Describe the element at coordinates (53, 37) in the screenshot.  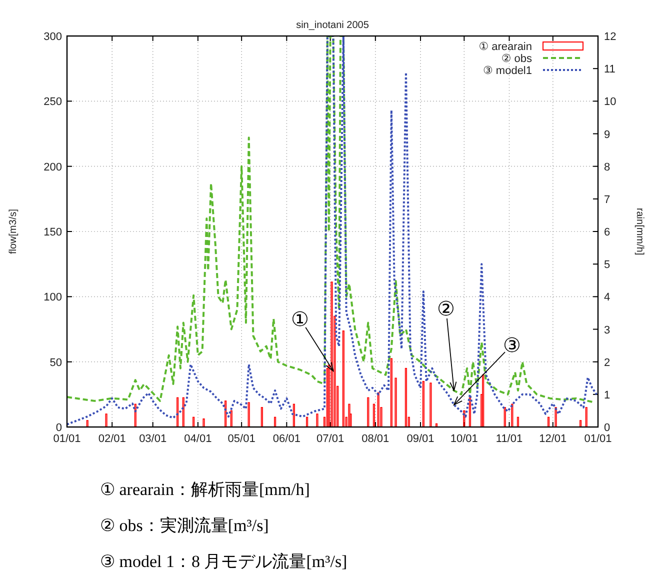
I see `y-tick-label: 300` at that location.